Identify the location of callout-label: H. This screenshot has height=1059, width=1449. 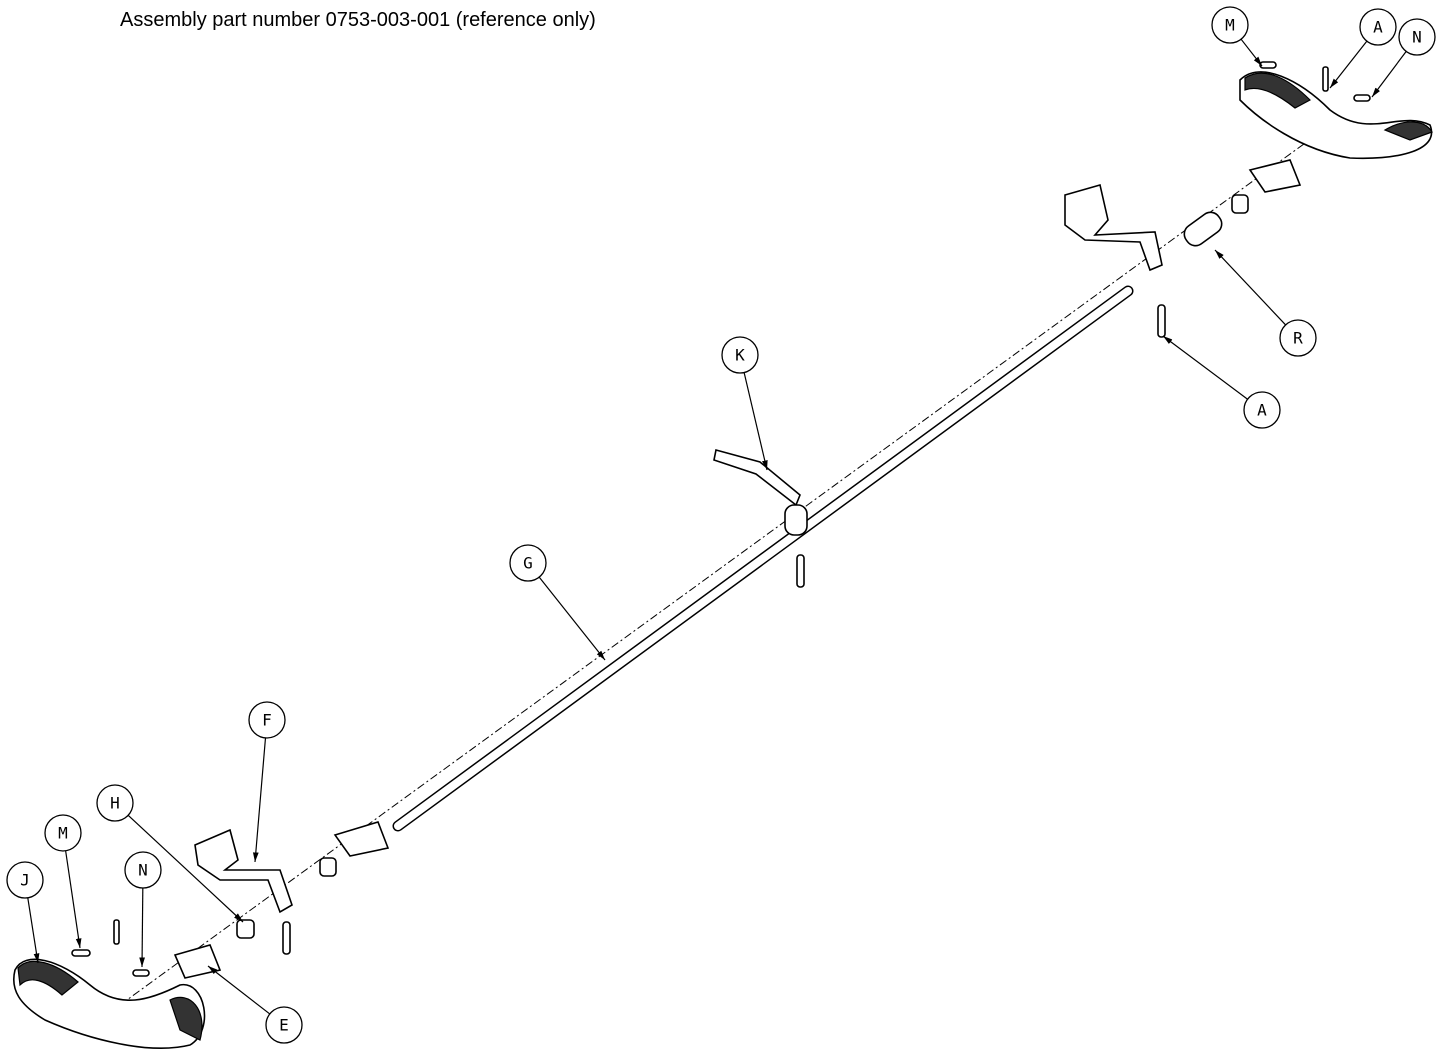
(115, 803).